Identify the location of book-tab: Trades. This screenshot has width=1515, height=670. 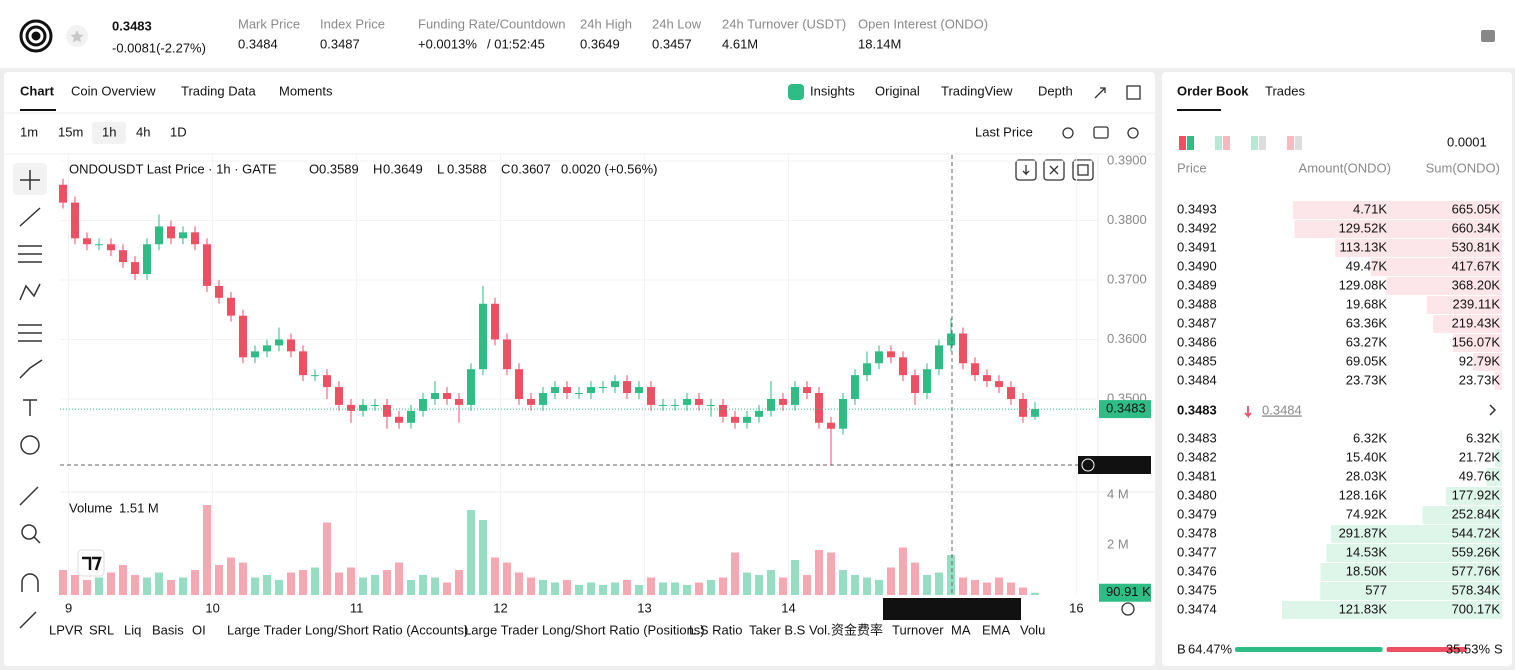
(1285, 90).